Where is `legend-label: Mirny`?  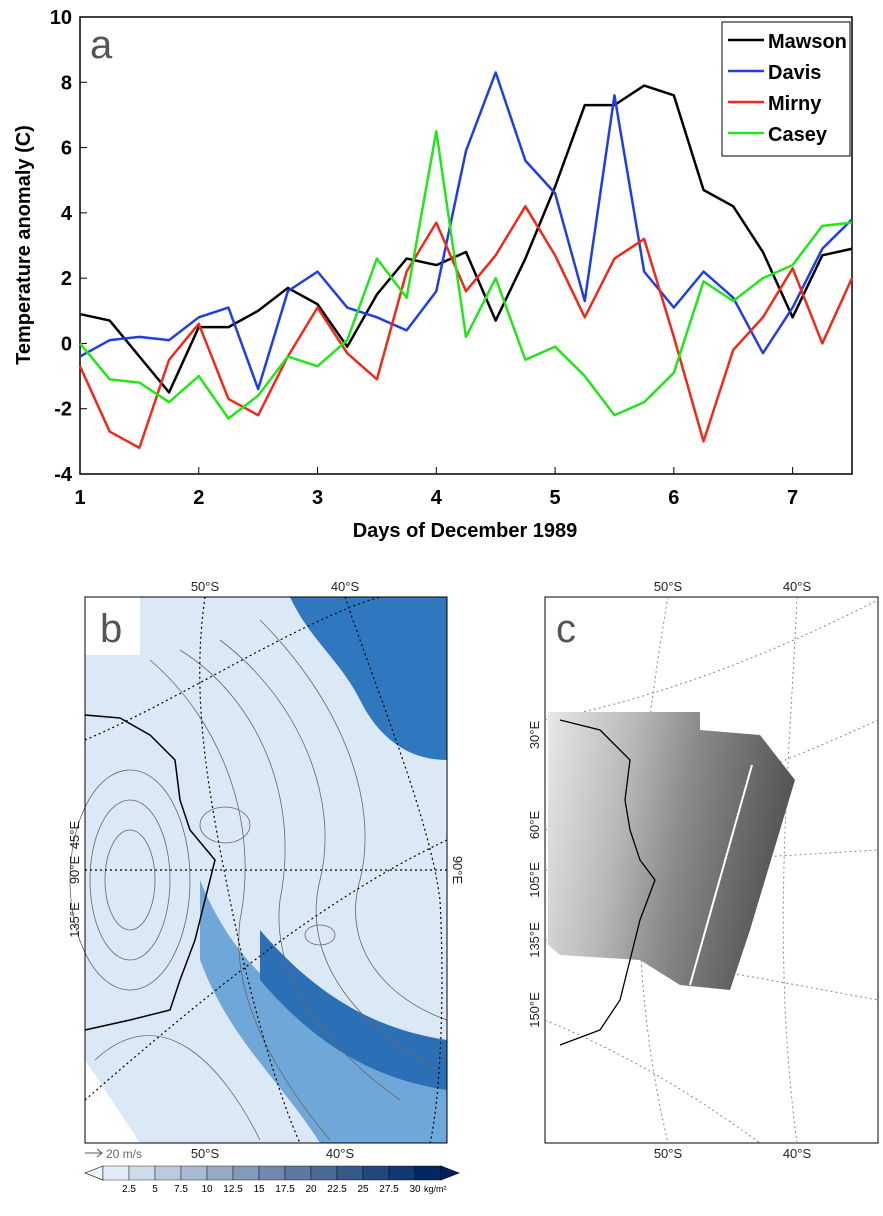 legend-label: Mirny is located at coordinates (795, 104).